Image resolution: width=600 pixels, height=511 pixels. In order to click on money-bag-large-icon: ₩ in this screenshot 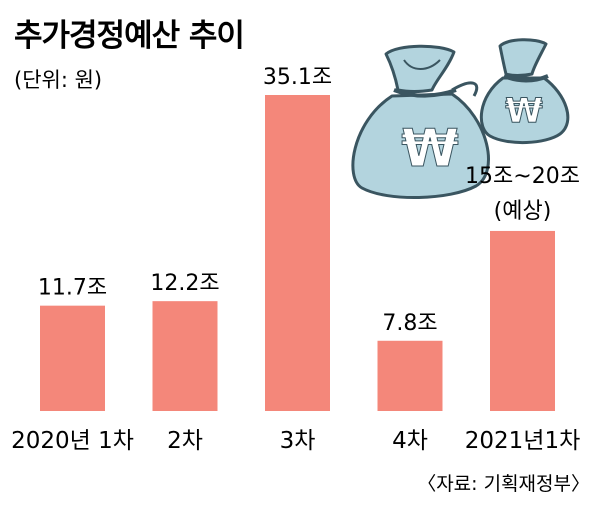, I will do `click(420, 121)`.